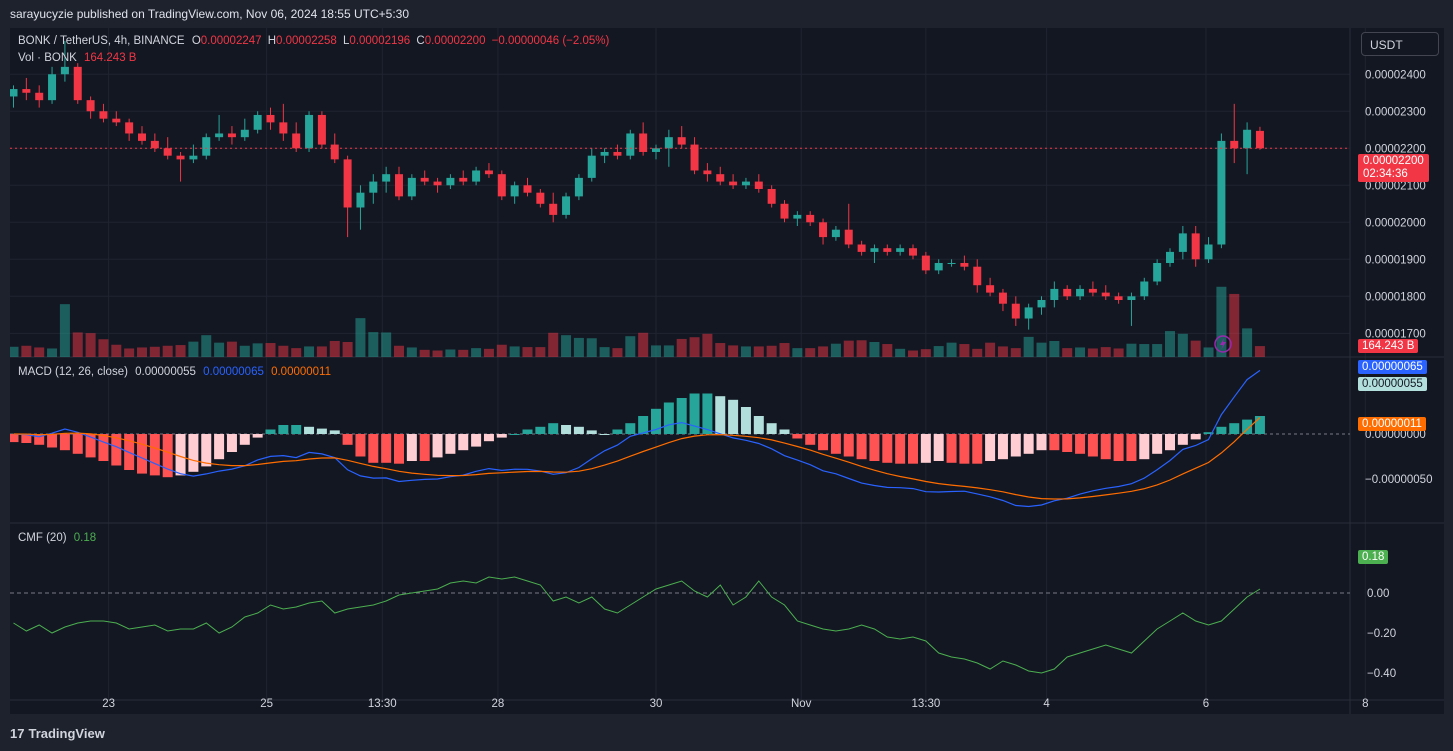 This screenshot has height=751, width=1453. I want to click on tradingview-logo: 17 TradingView, so click(57, 733).